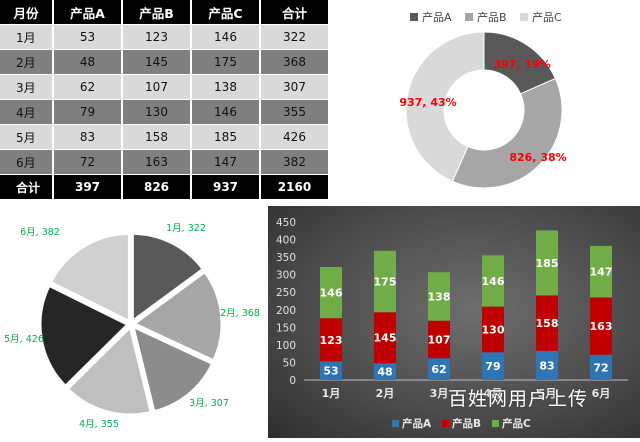 The height and width of the screenshot is (442, 640). I want to click on y-tick-label: 250, so click(286, 293).